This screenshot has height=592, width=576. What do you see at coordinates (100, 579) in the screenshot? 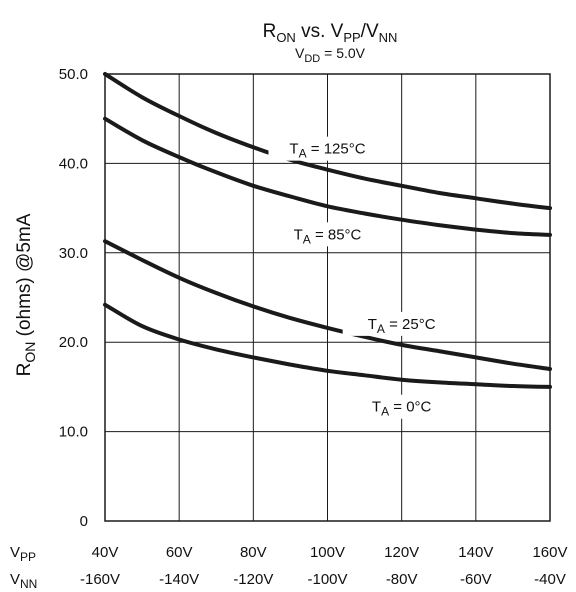
I see `x-tick-label: -160V` at bounding box center [100, 579].